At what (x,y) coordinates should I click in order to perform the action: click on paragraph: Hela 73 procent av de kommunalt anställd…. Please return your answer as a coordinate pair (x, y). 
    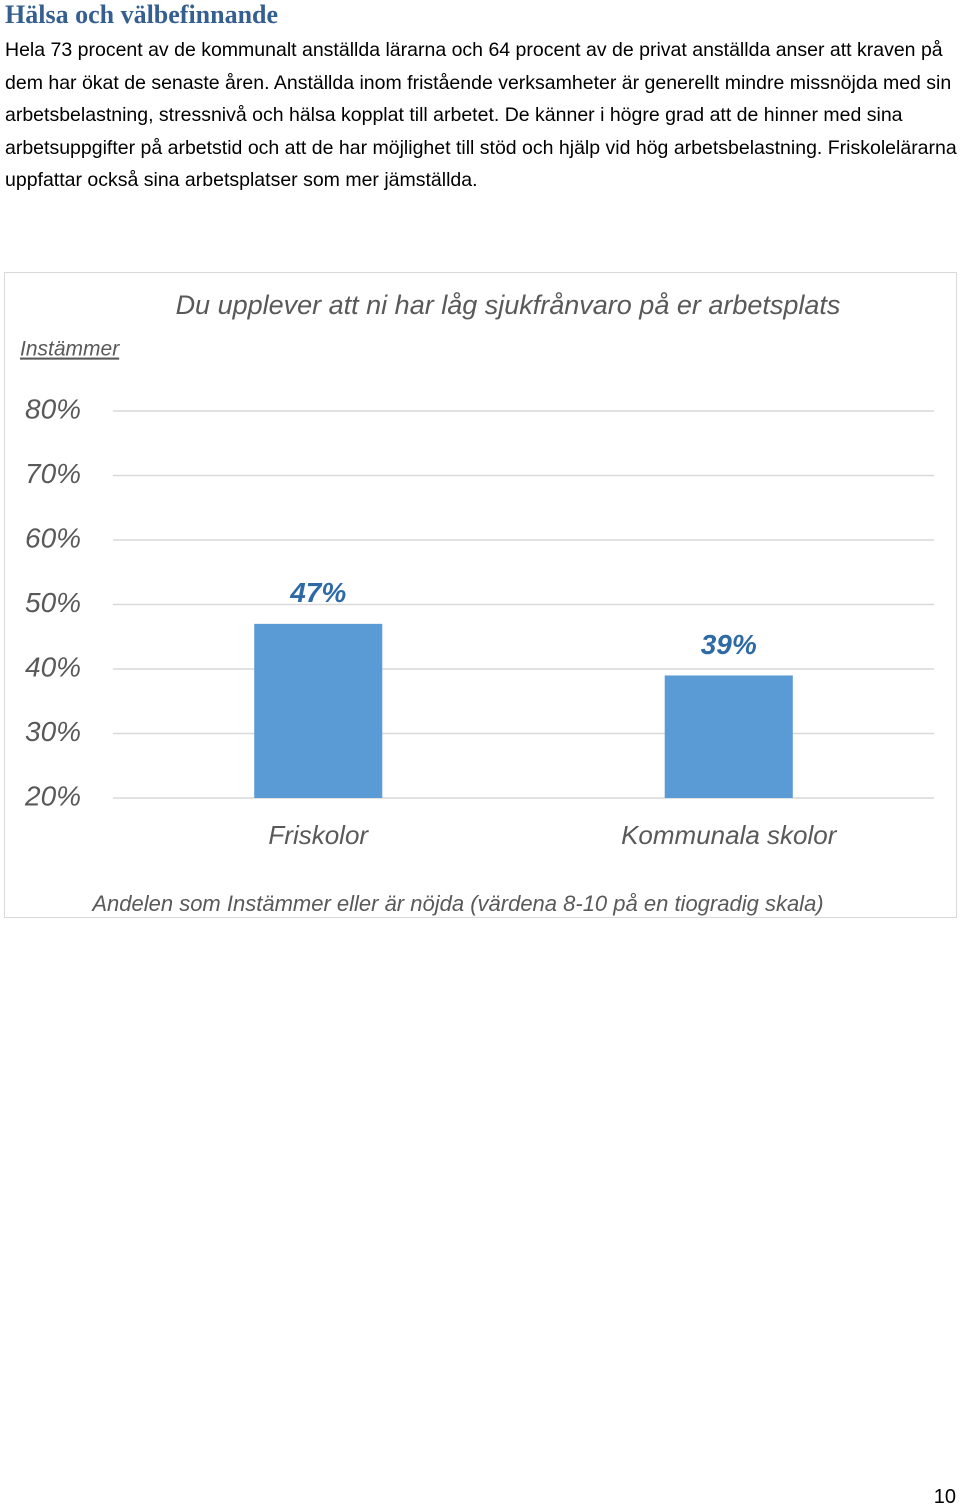
    Looking at the image, I should click on (481, 115).